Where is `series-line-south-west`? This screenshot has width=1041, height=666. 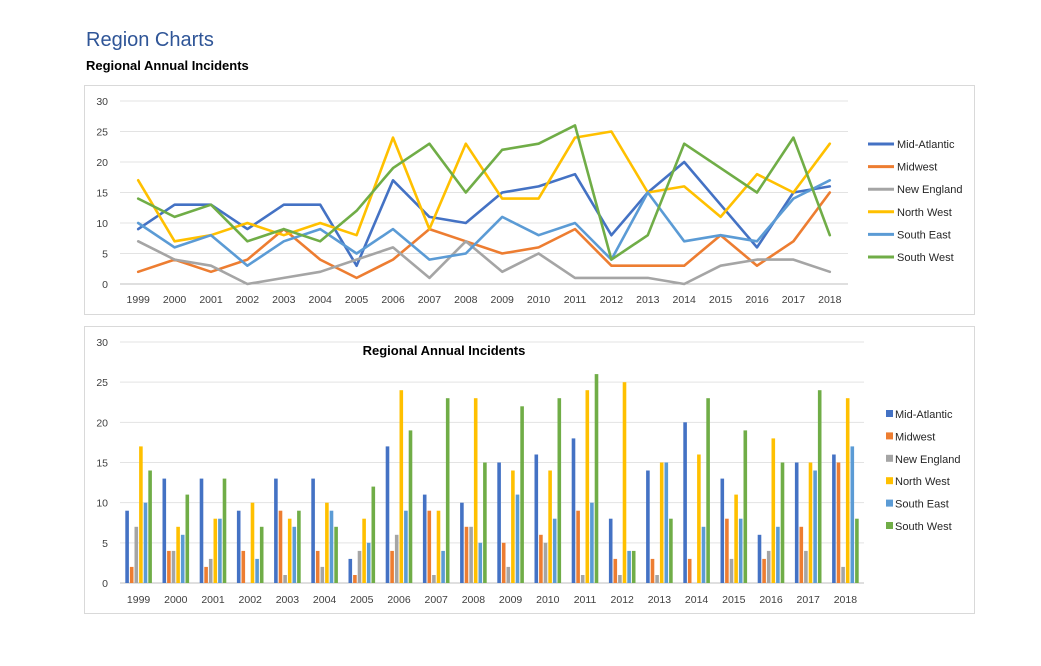 series-line-south-west is located at coordinates (484, 192).